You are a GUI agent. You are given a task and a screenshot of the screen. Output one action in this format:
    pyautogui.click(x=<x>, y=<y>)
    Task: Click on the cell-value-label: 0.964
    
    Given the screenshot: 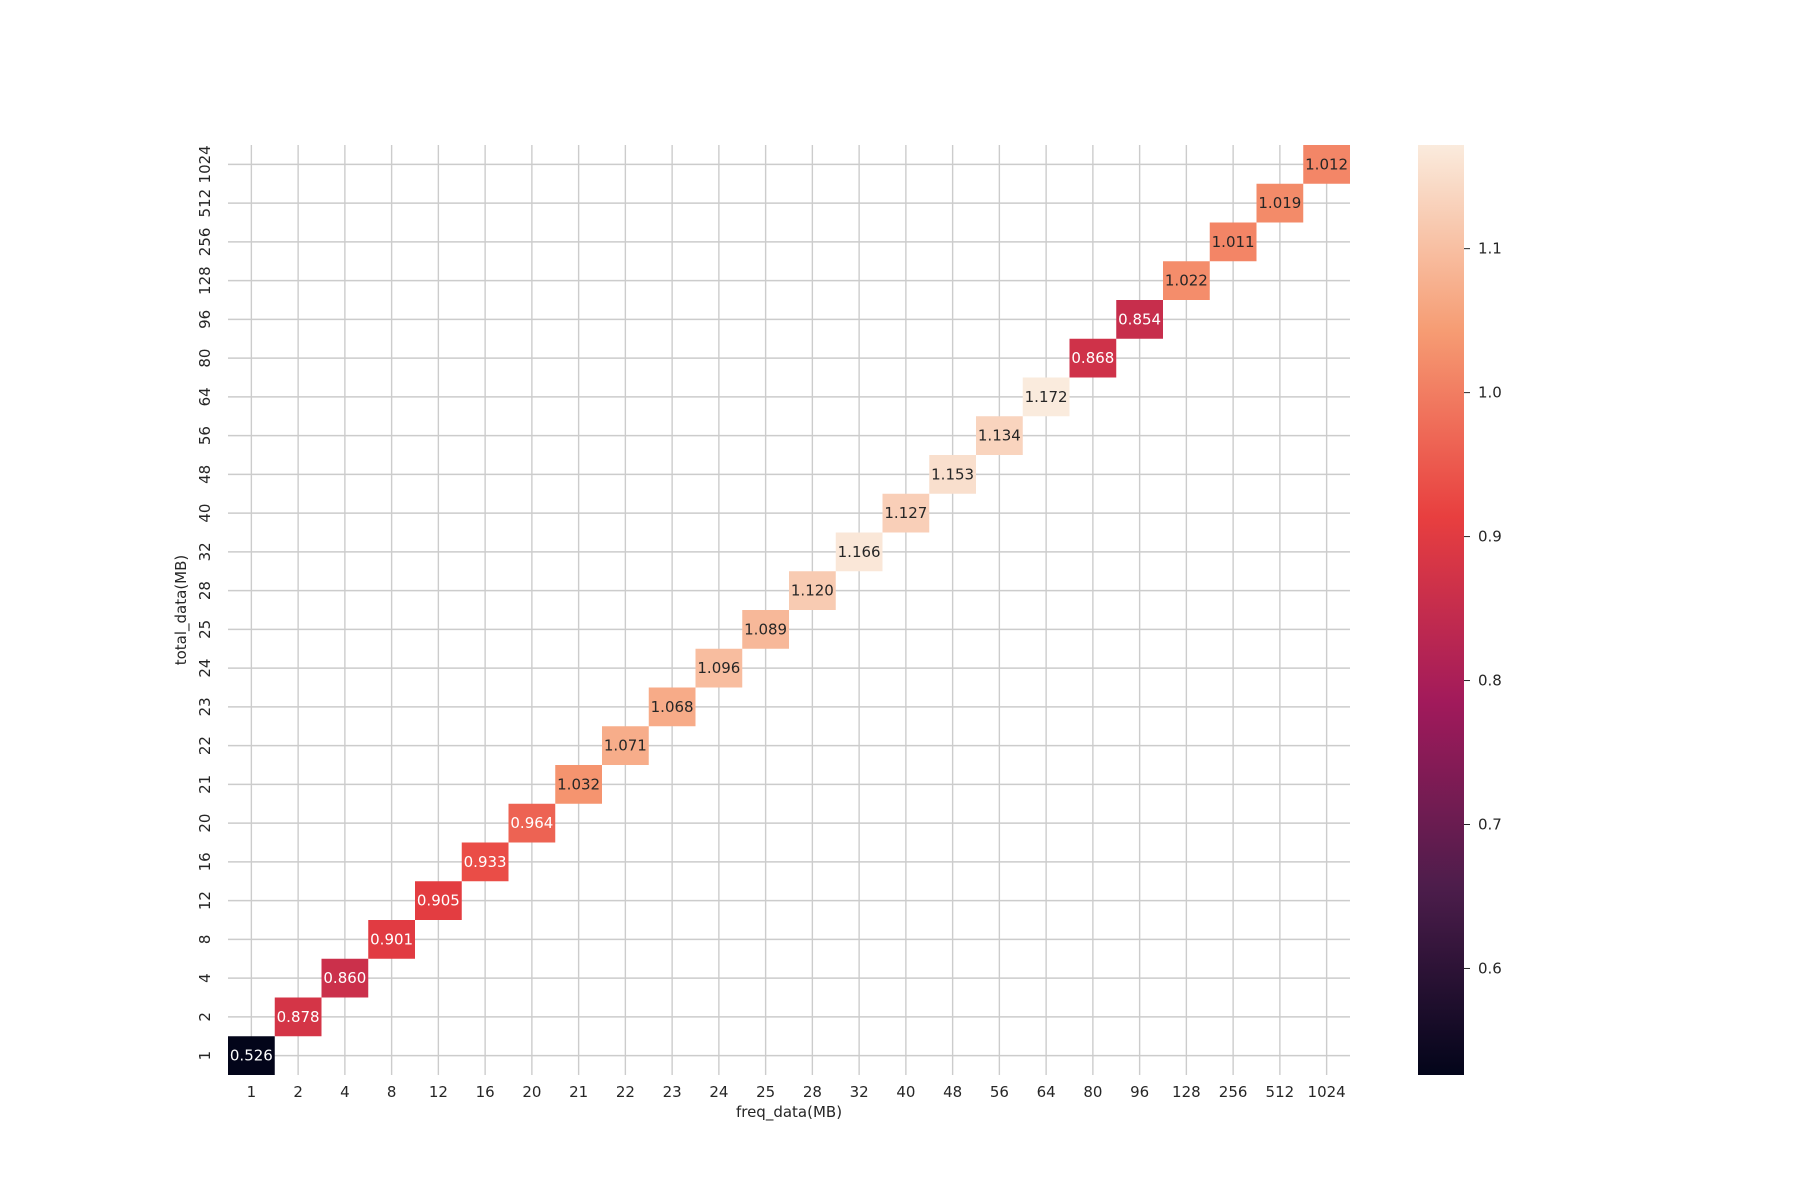 What is the action you would take?
    pyautogui.click(x=531, y=823)
    